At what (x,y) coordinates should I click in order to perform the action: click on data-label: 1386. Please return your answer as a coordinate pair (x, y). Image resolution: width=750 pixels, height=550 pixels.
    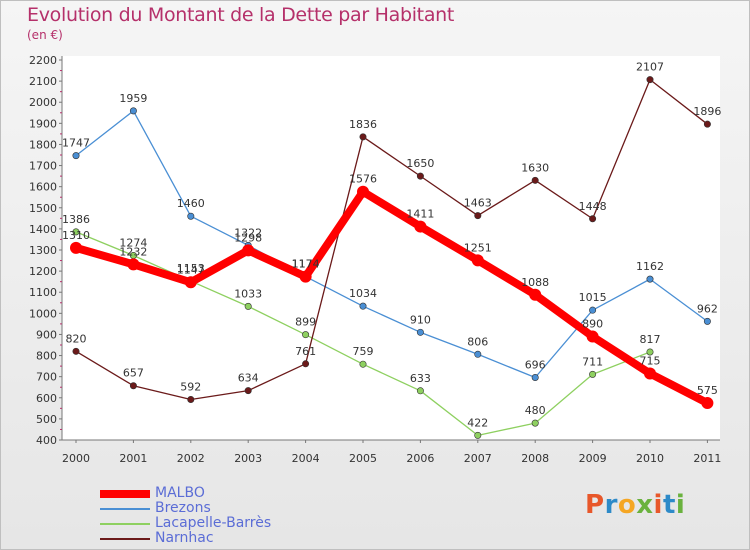
    Looking at the image, I should click on (76, 219).